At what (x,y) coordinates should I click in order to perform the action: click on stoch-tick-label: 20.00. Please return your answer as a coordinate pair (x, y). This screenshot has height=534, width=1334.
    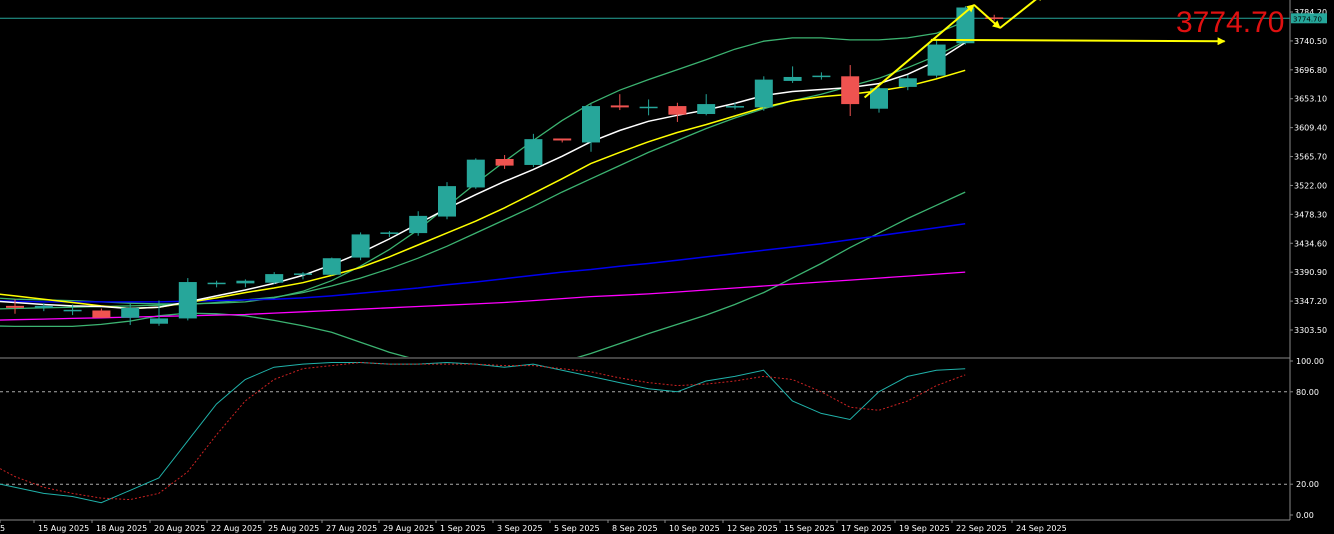
    Looking at the image, I should click on (1307, 484).